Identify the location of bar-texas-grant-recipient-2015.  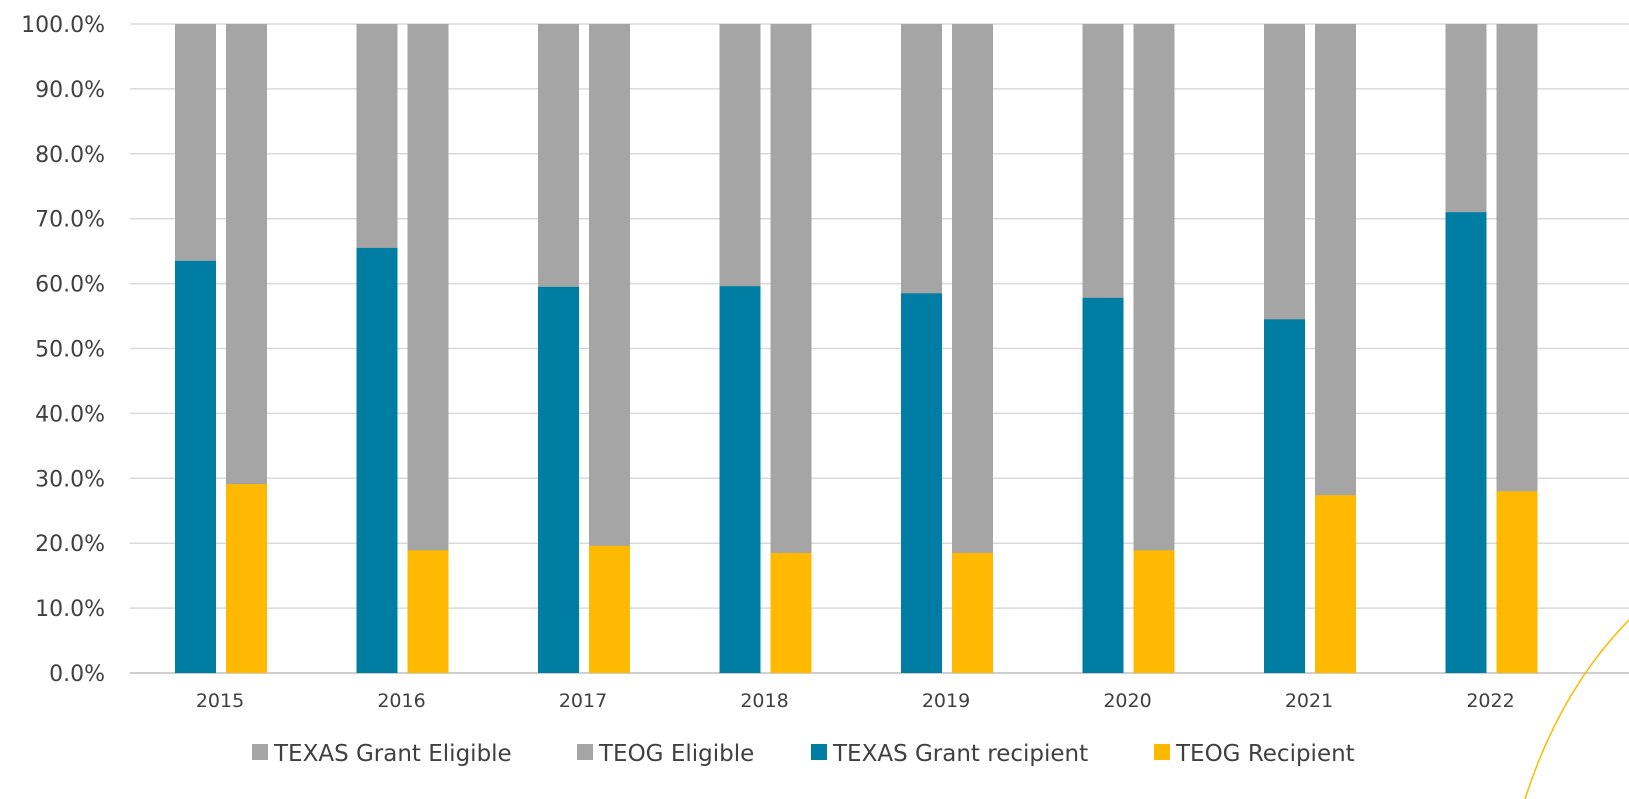
(195, 466).